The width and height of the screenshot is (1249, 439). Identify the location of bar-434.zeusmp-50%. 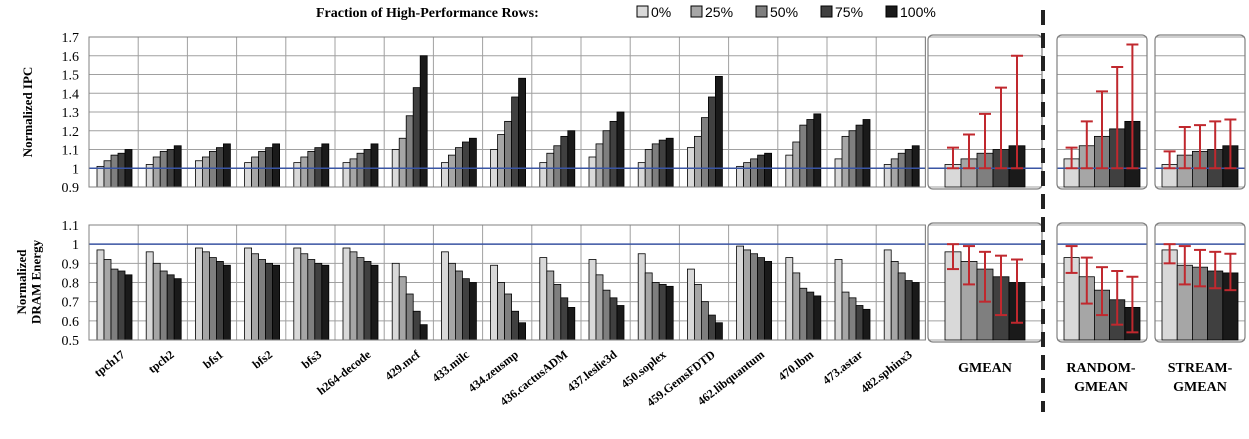
(508, 154).